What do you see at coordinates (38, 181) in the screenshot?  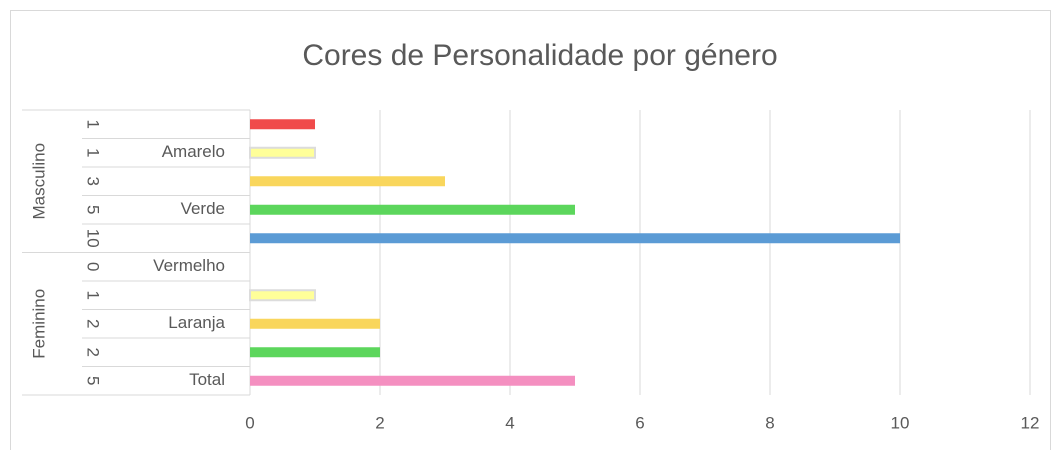 I see `group-label: Masculino` at bounding box center [38, 181].